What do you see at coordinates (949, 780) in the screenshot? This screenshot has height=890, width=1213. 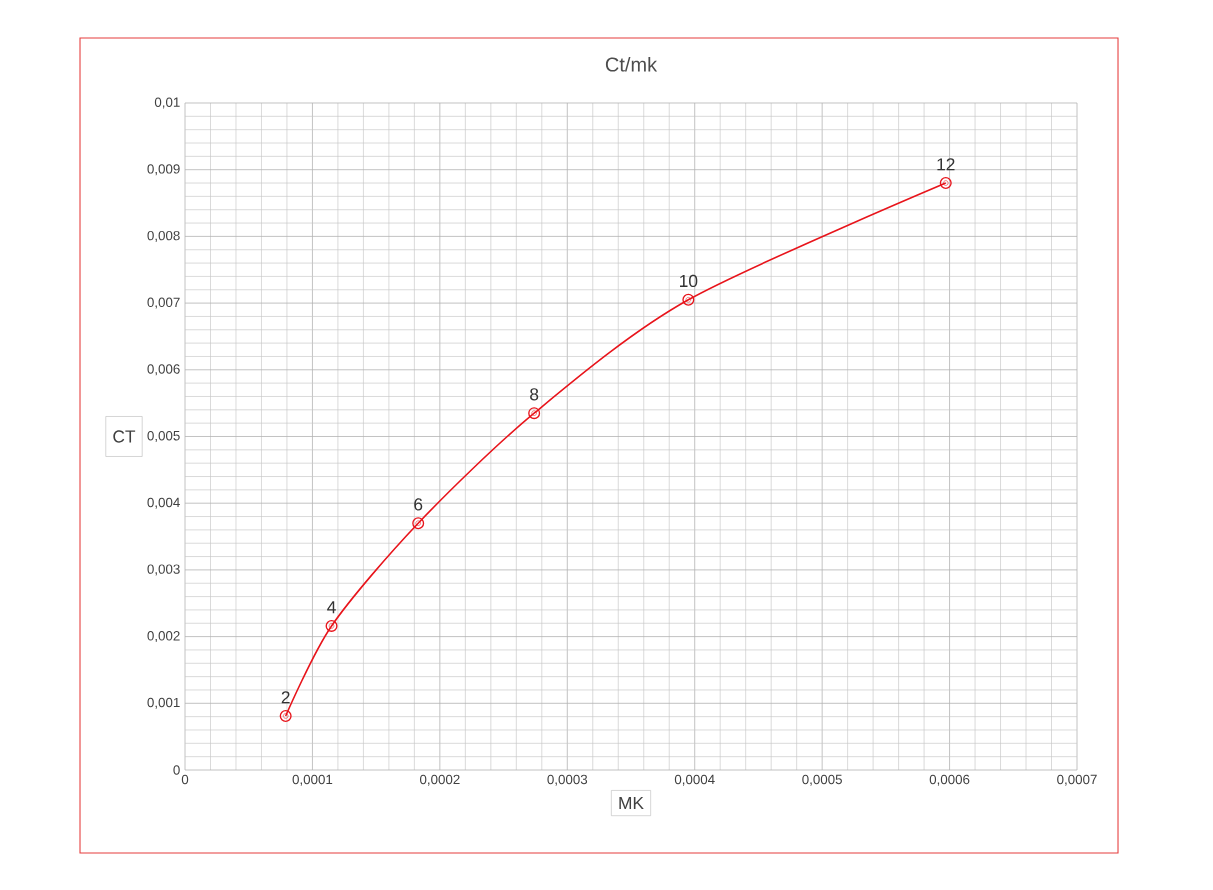 I see `x-tick-label: 0,0006` at bounding box center [949, 780].